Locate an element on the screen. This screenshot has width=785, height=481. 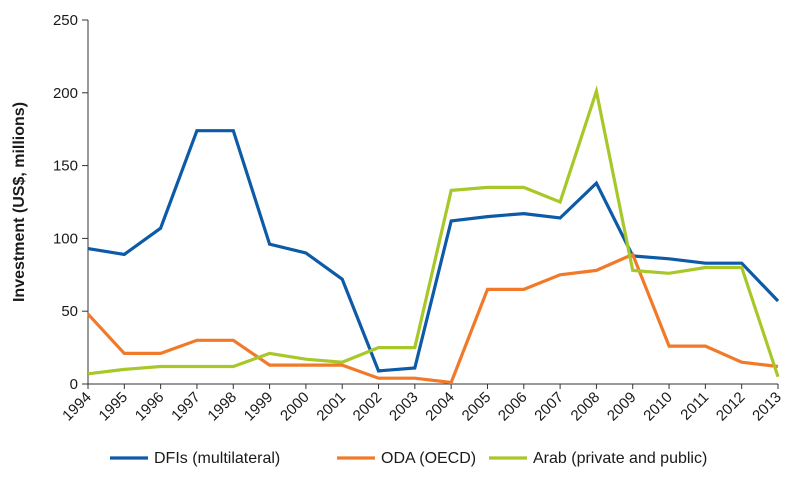
y-axis: 0 50 100 150 200 250 is located at coordinates (71, 202).